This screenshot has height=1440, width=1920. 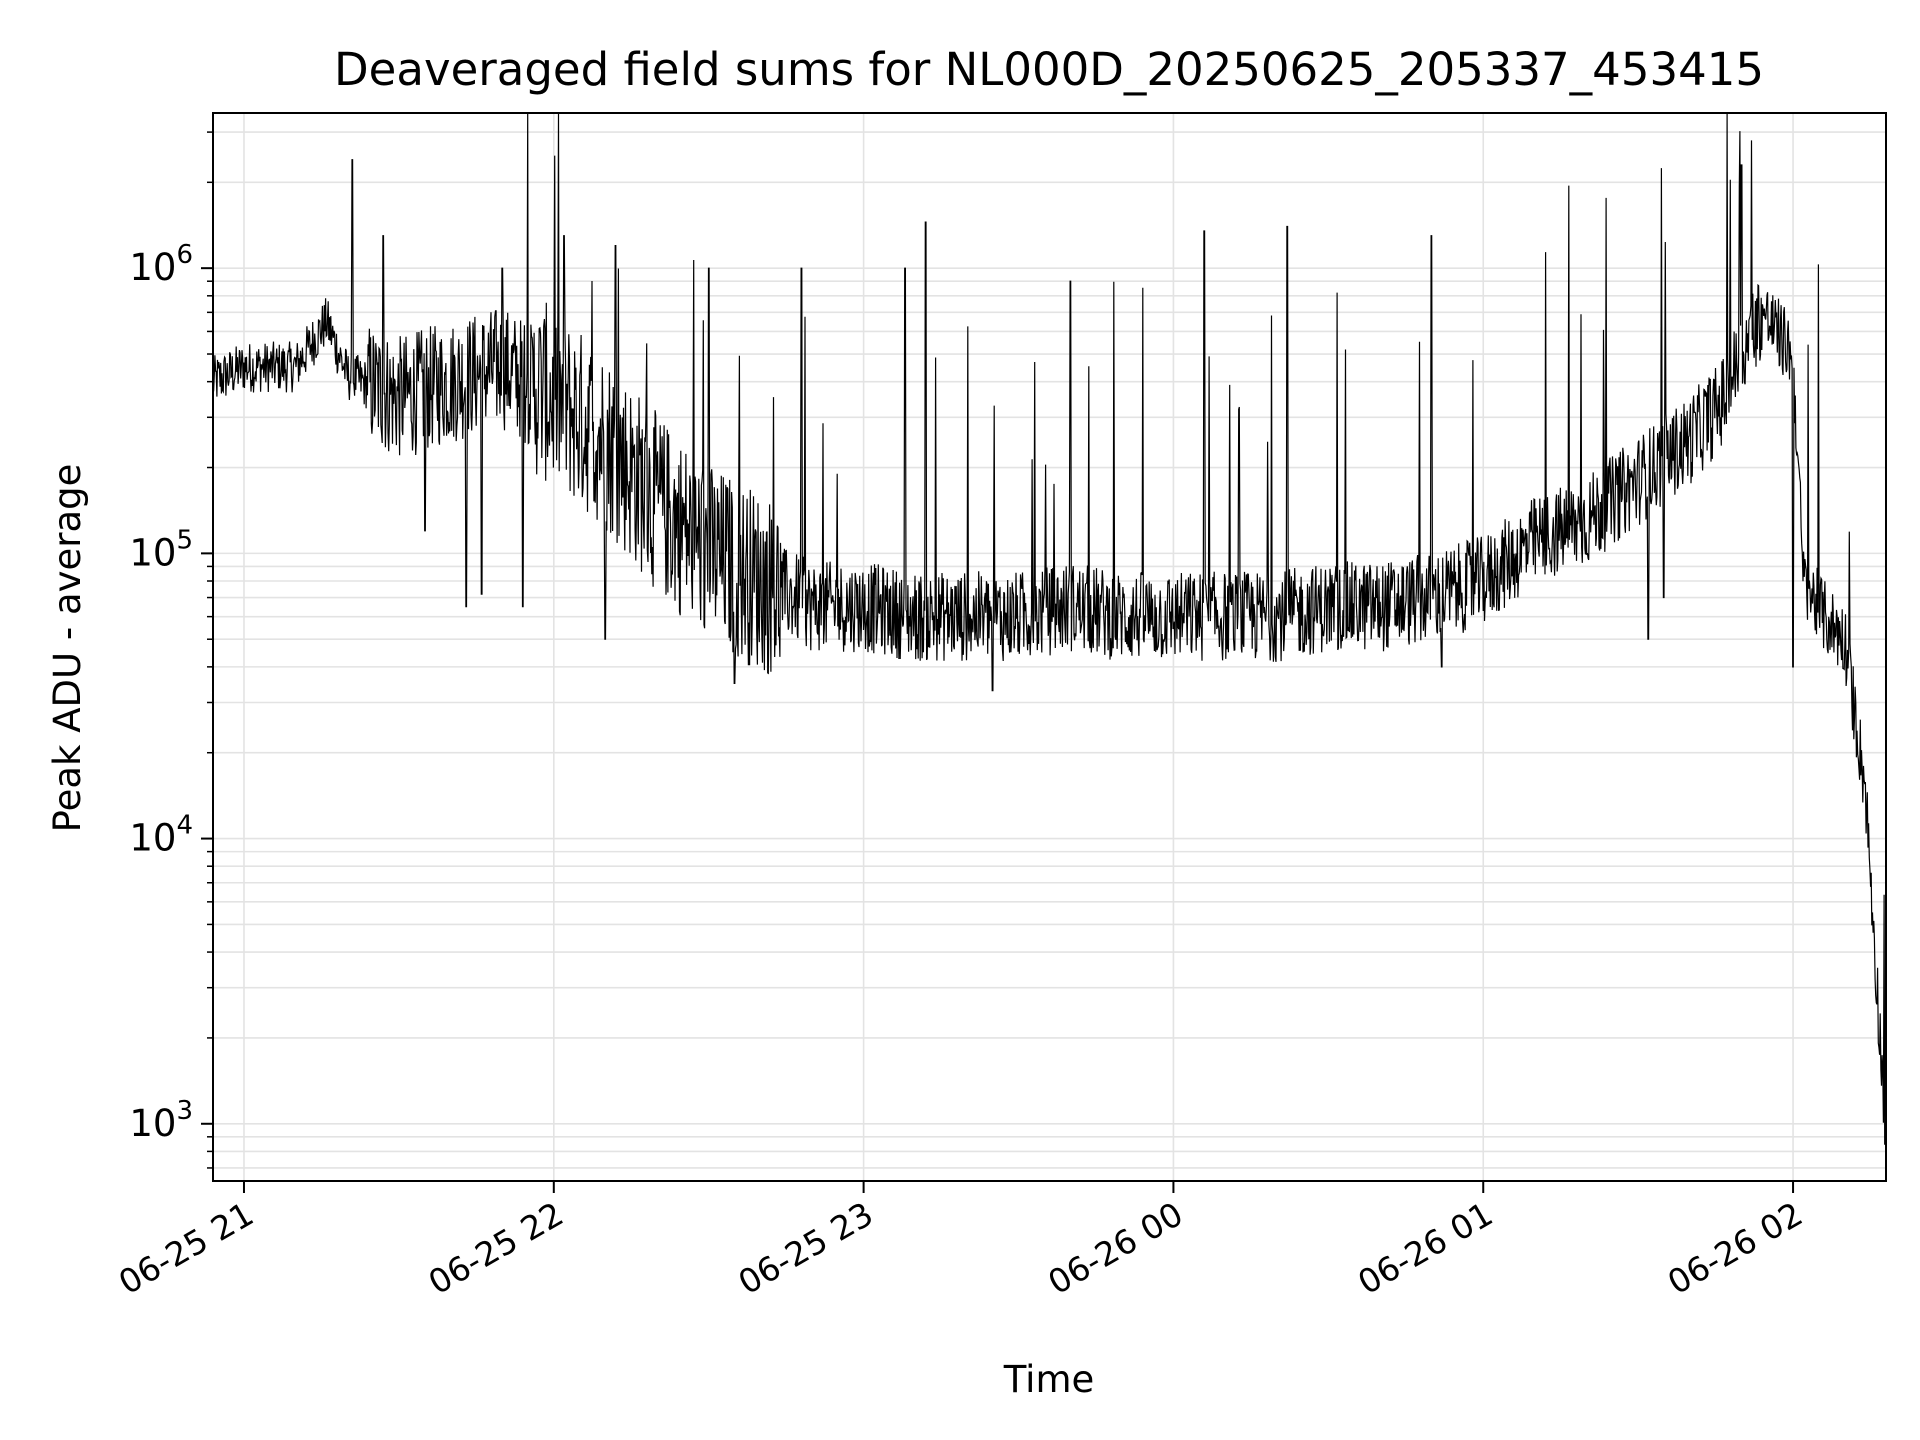 I want to click on y-tick-exponent: 5, so click(x=184, y=540).